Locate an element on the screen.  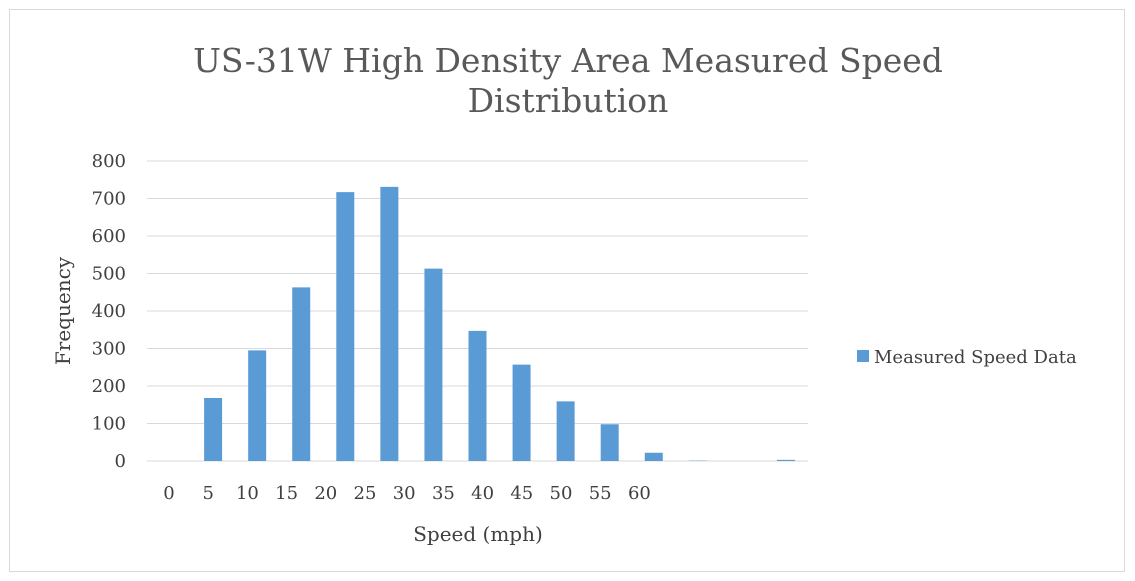
x-tick-label: 55 is located at coordinates (600, 493).